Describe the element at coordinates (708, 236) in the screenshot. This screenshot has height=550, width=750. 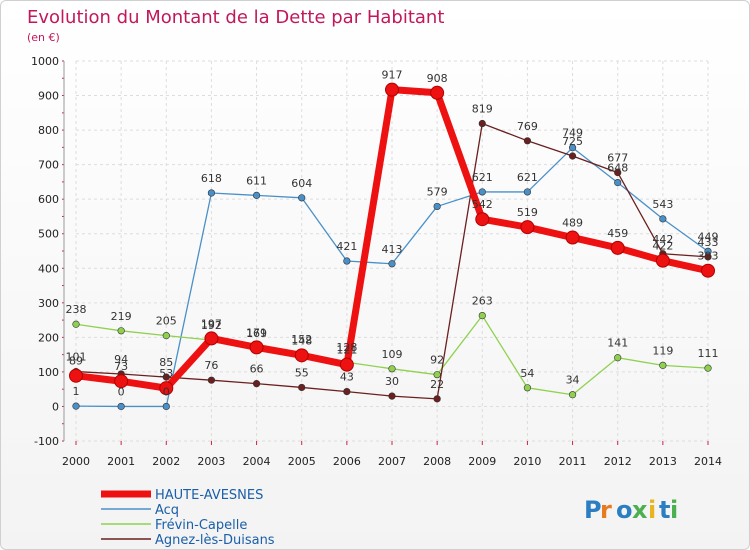
I see `data-label: 449` at that location.